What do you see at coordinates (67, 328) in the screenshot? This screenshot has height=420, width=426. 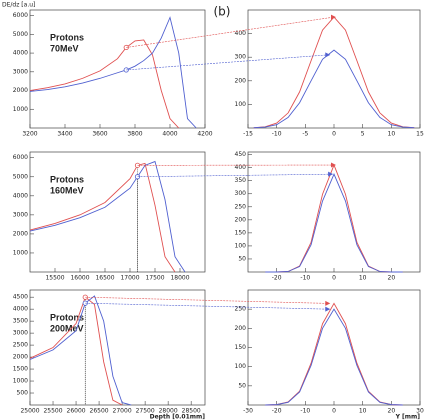 I see `annotation: 200MeV` at bounding box center [67, 328].